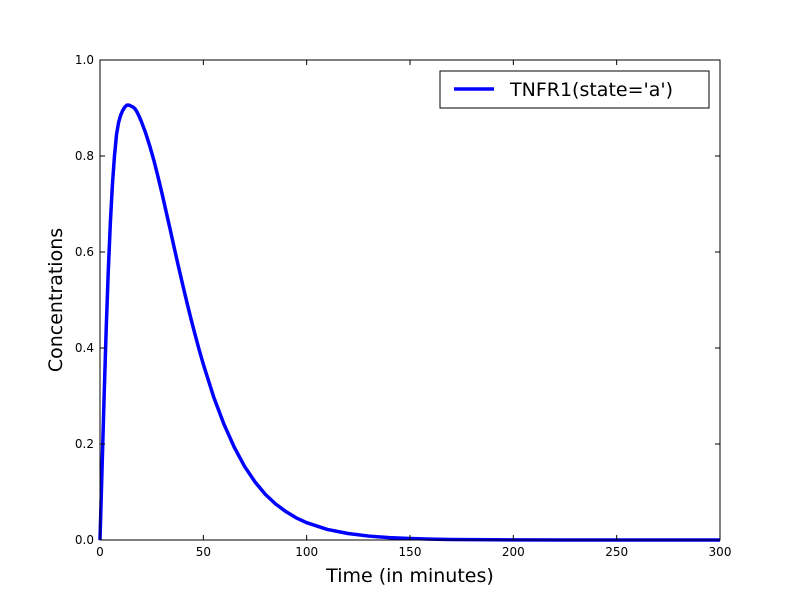 This screenshot has height=600, width=800. What do you see at coordinates (306, 552) in the screenshot?
I see `x-tick-label: 100` at bounding box center [306, 552].